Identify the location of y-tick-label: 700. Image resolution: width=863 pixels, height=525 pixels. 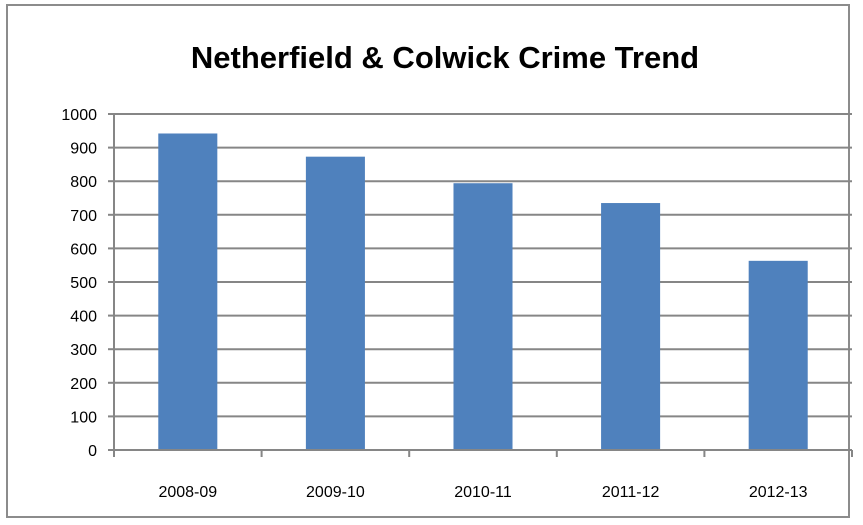
(83, 216).